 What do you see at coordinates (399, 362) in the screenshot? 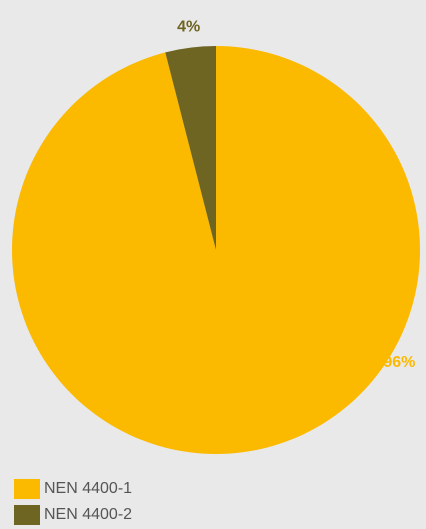
I see `data-label-nen-4400-1: 96%` at bounding box center [399, 362].